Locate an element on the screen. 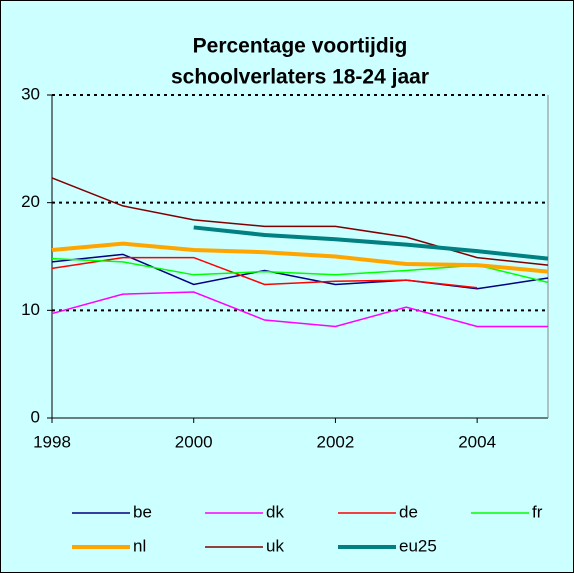 The image size is (574, 573). legend-label: eu25 is located at coordinates (418, 545).